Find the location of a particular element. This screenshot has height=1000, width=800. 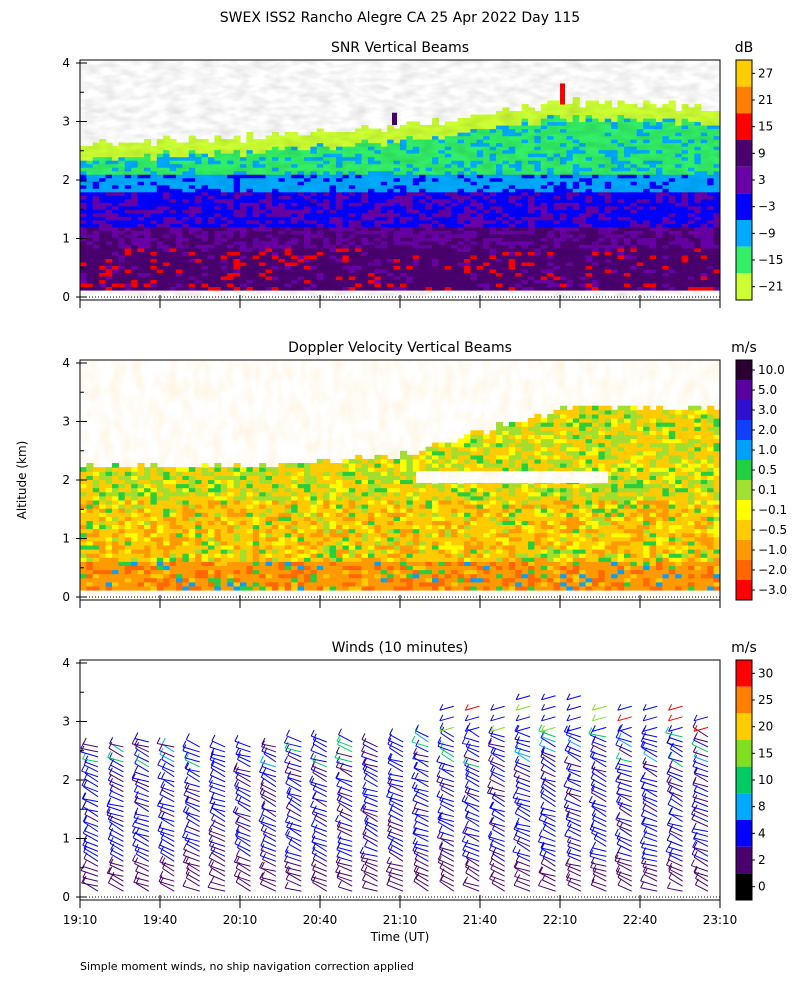

colorbar-label: 9 is located at coordinates (762, 153).